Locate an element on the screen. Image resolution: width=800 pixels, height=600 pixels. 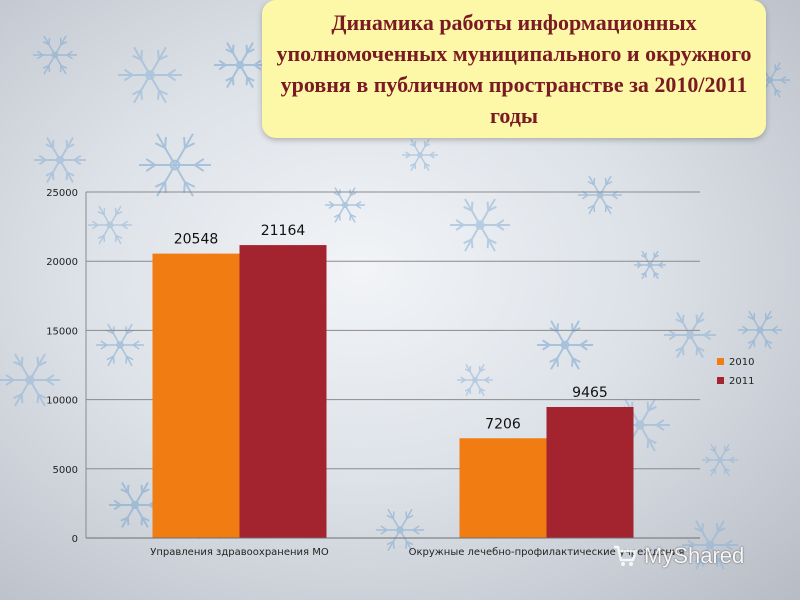
watermark-text: MyShared is located at coordinates (694, 555).